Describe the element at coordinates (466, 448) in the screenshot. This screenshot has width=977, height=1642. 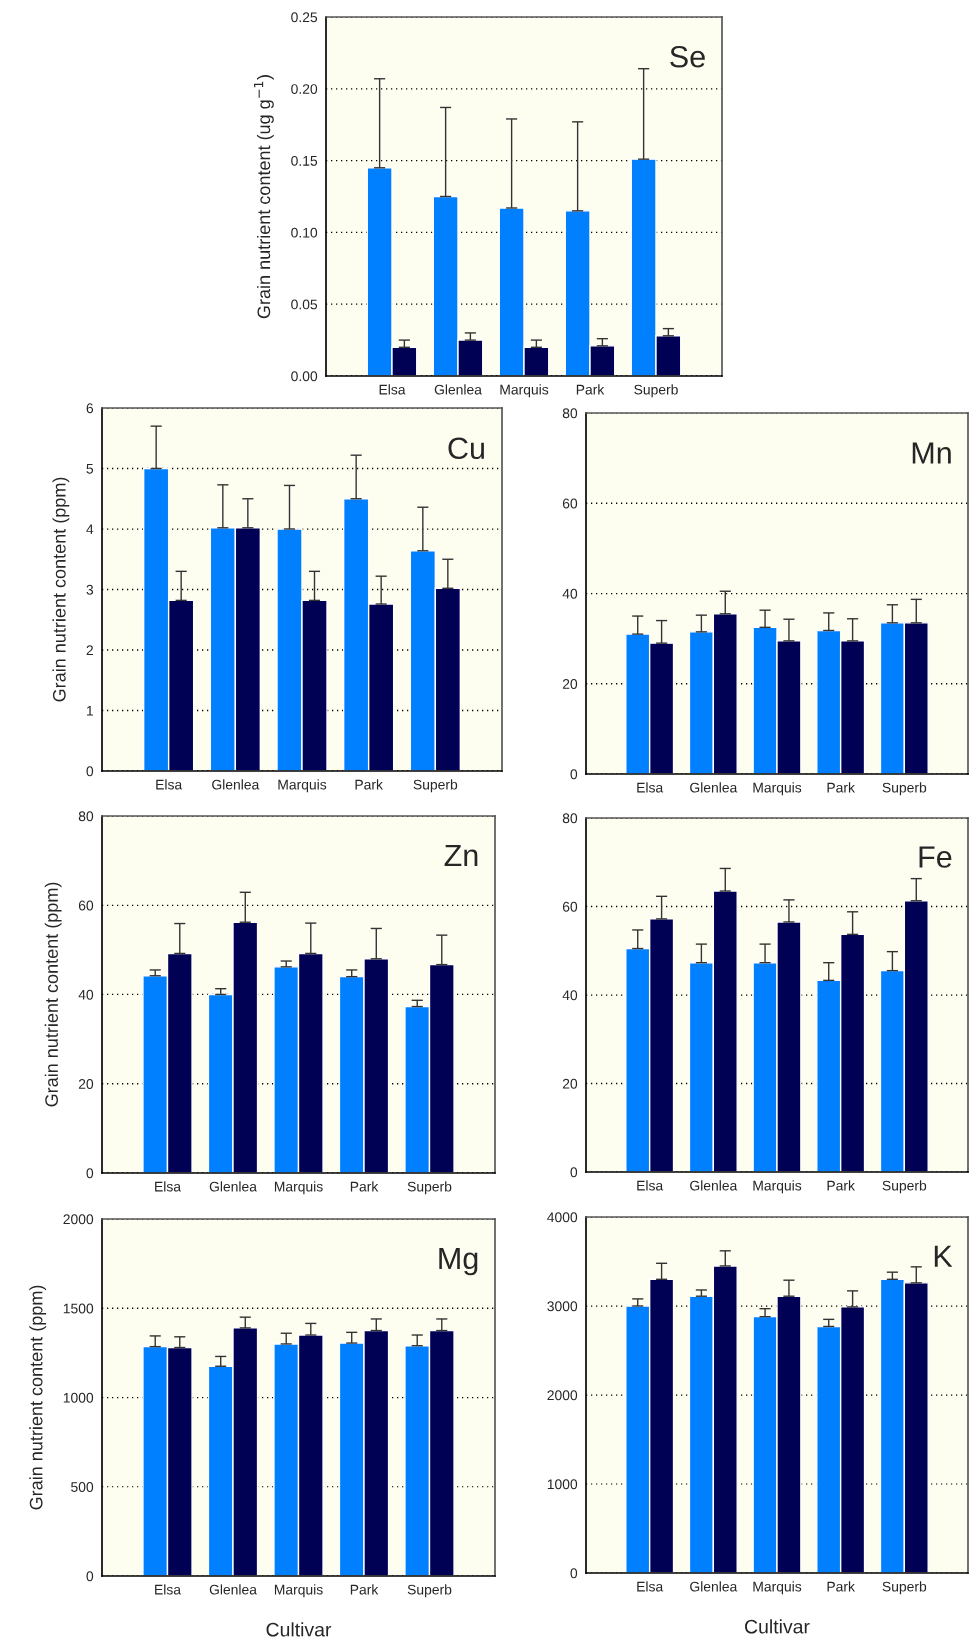
I see `text: Cu` at that location.